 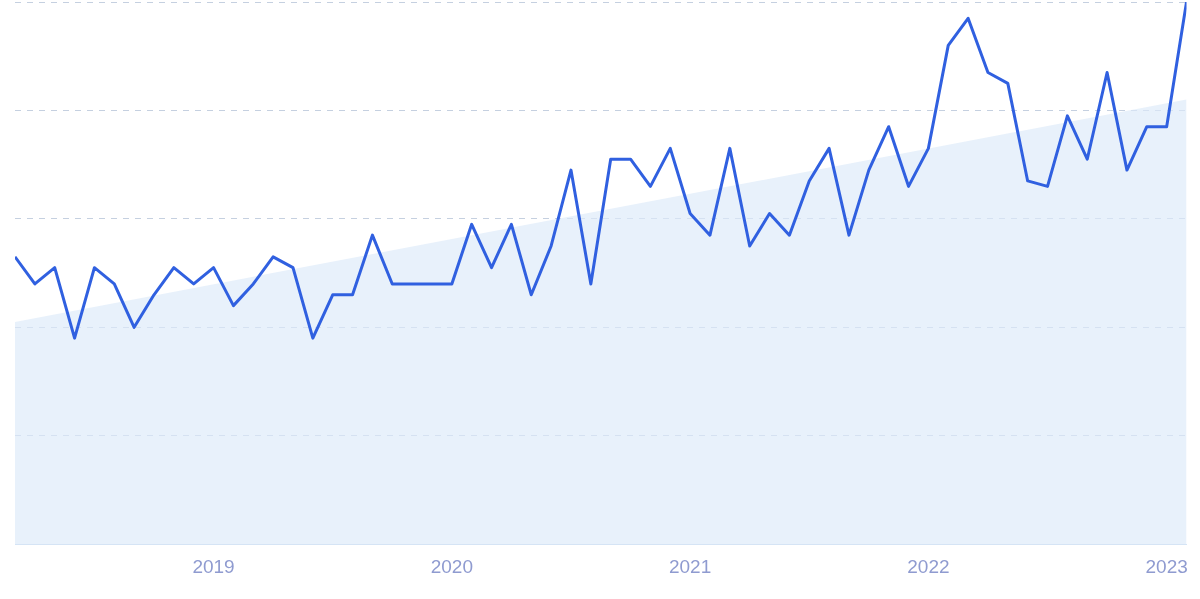 What do you see at coordinates (928, 566) in the screenshot?
I see `x-tick-label: 2022` at bounding box center [928, 566].